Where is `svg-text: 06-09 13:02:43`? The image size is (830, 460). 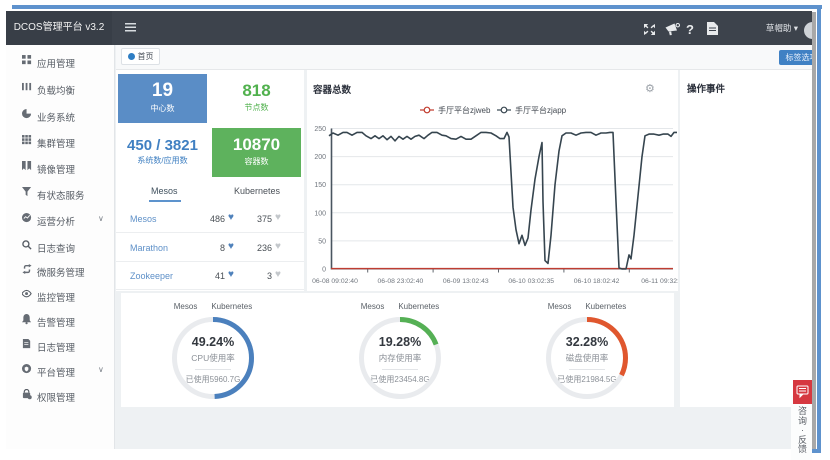
svg-text: 06-09 13:02:43 is located at coordinates (466, 281).